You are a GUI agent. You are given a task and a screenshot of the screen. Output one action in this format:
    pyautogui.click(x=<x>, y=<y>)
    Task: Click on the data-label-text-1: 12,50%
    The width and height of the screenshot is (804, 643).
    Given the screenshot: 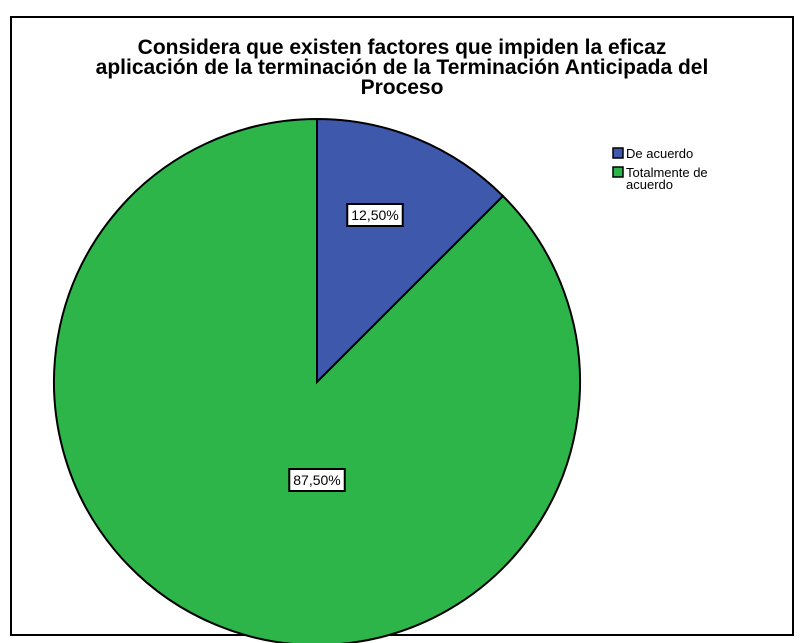 What is the action you would take?
    pyautogui.click(x=374, y=215)
    